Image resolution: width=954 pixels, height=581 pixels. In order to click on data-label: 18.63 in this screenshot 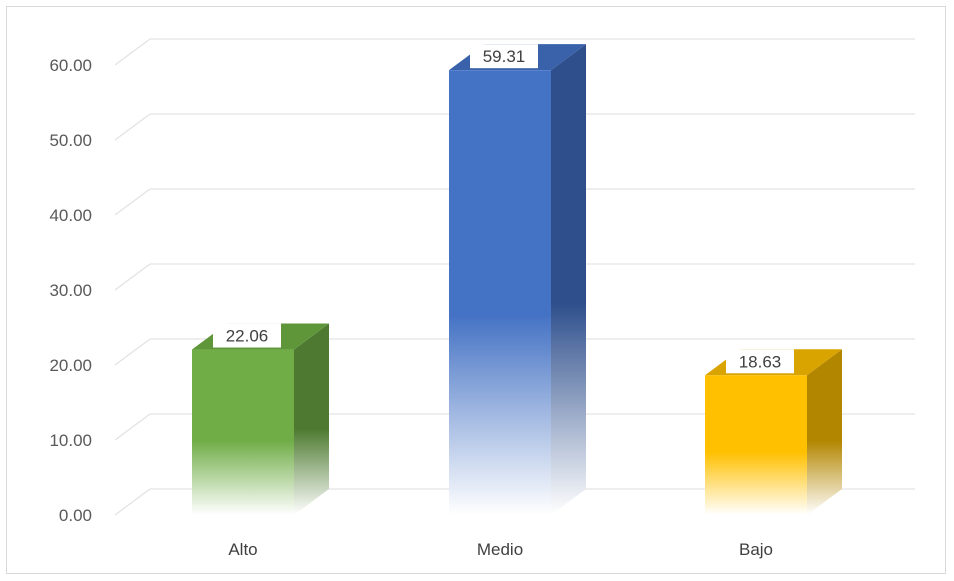, I will do `click(760, 361)`.